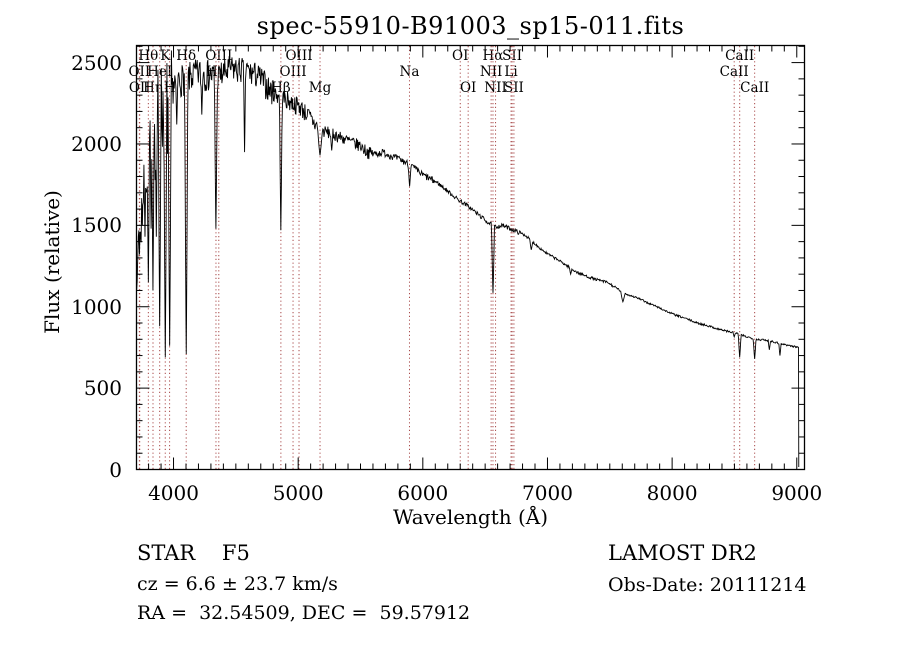 The width and height of the screenshot is (900, 650). Describe the element at coordinates (304, 613) in the screenshot. I see `ra-dec-label: RA = 32.54509, DEC = 59.57912` at that location.